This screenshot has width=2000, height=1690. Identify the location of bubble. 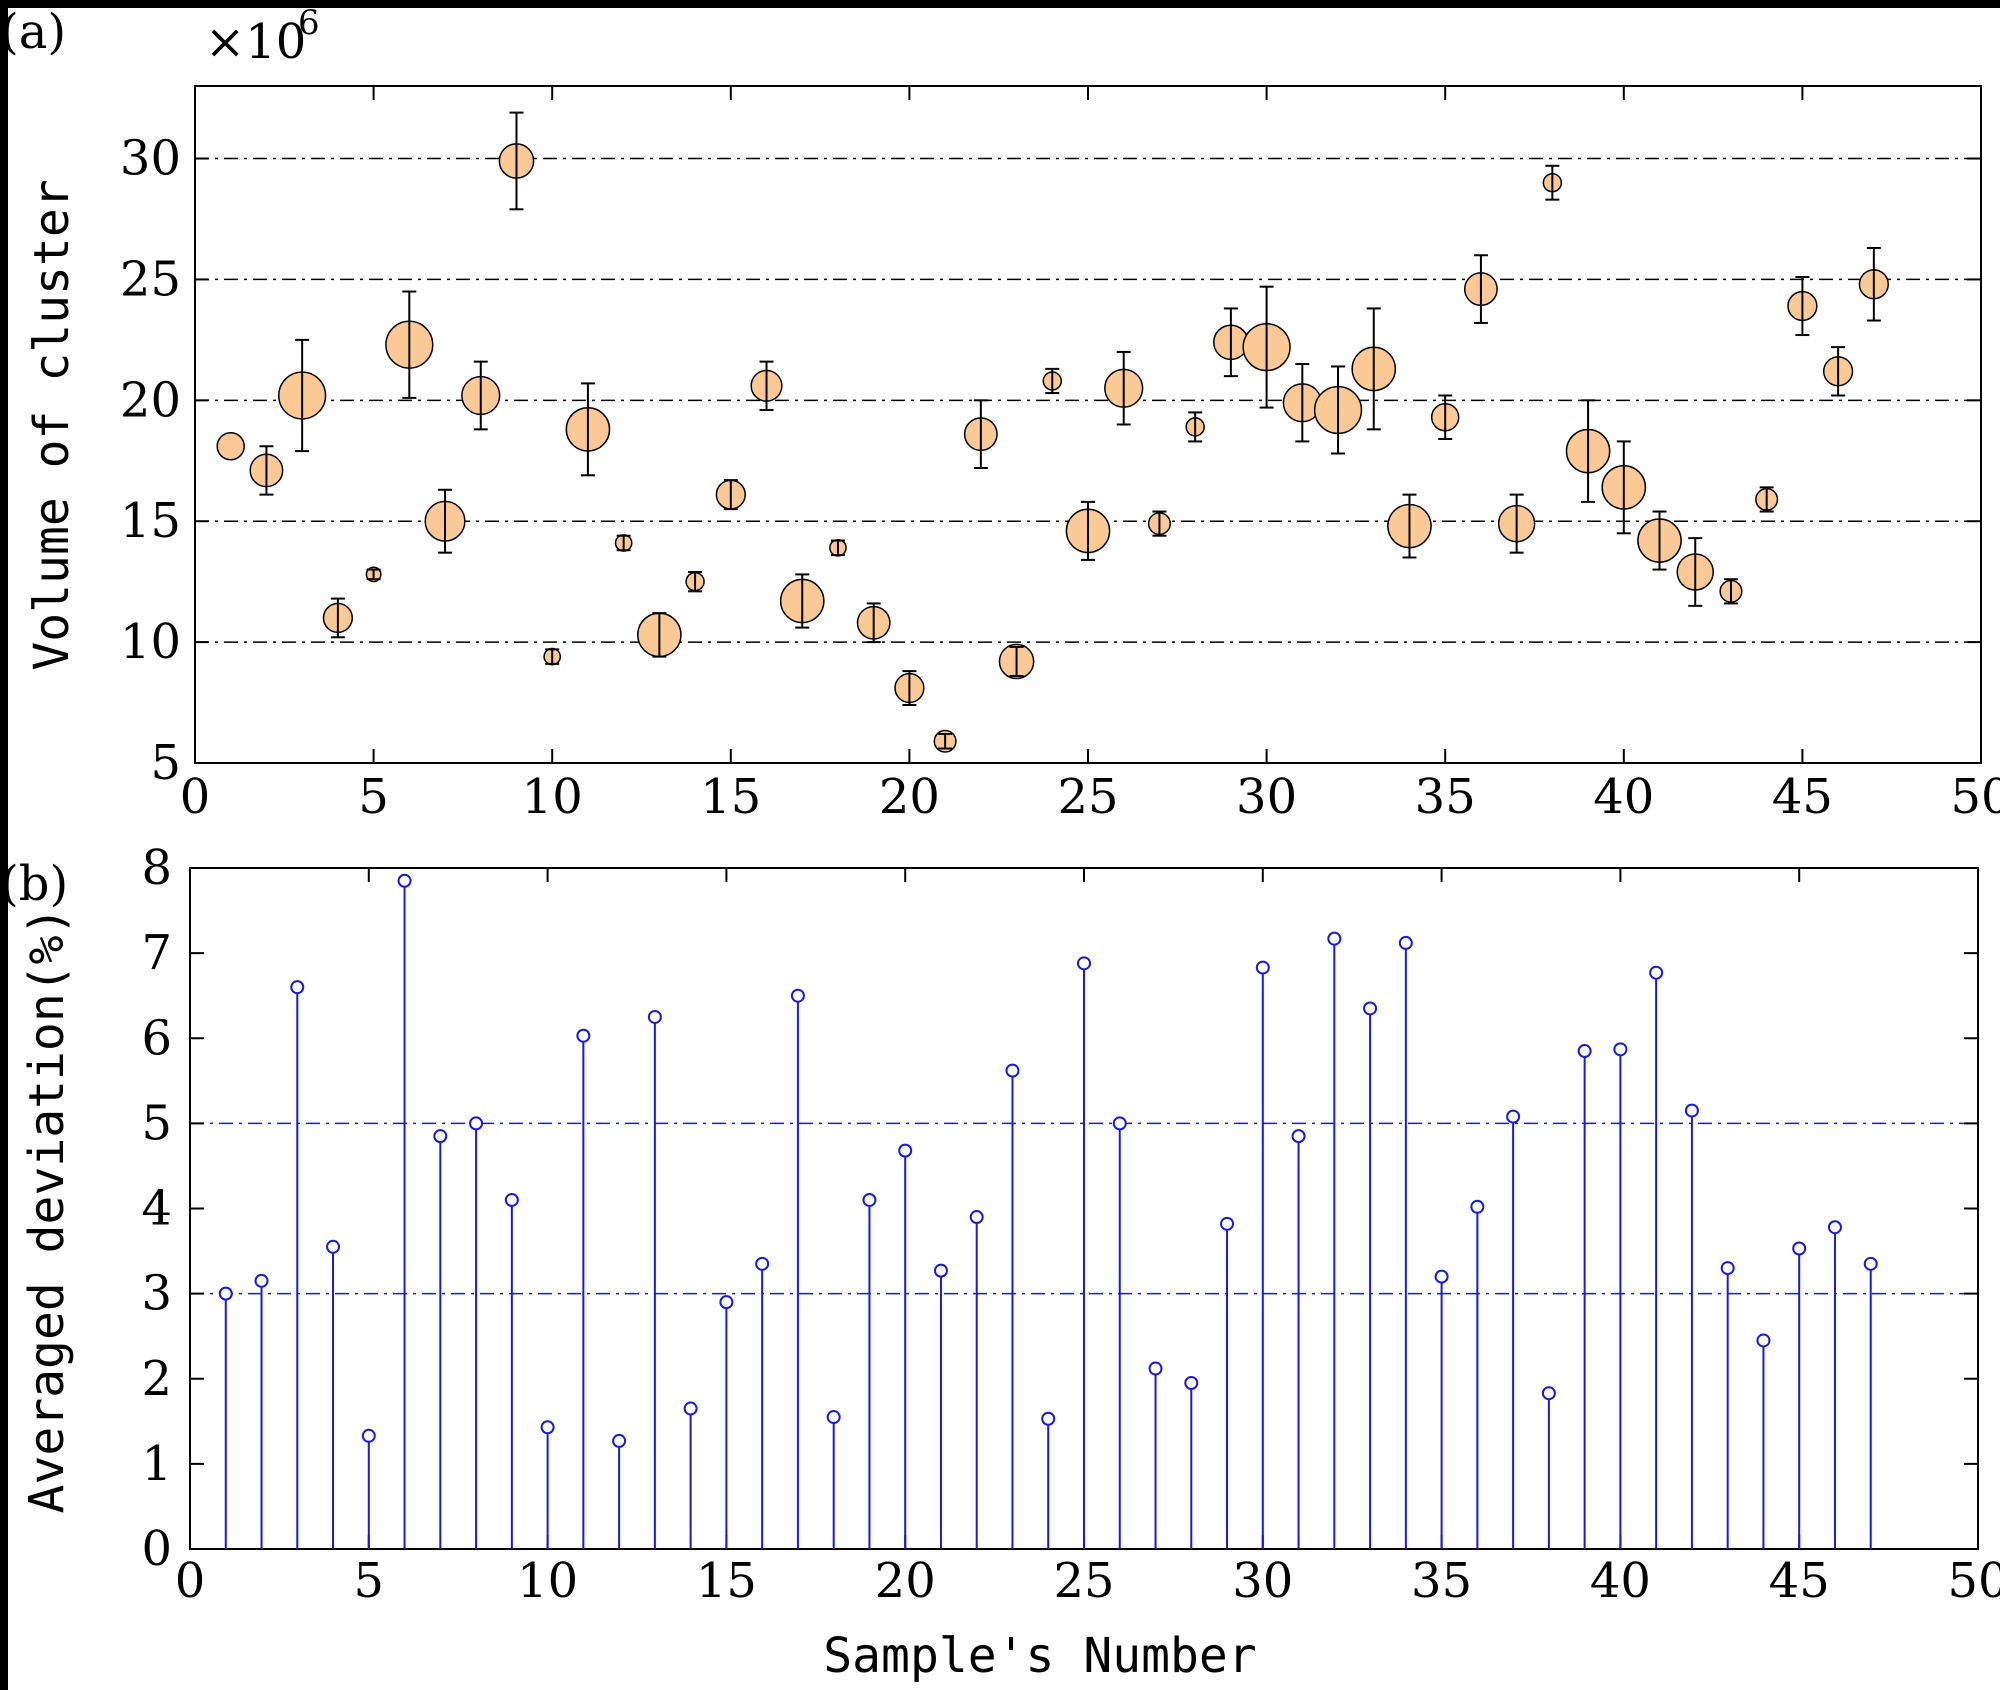
(230, 446).